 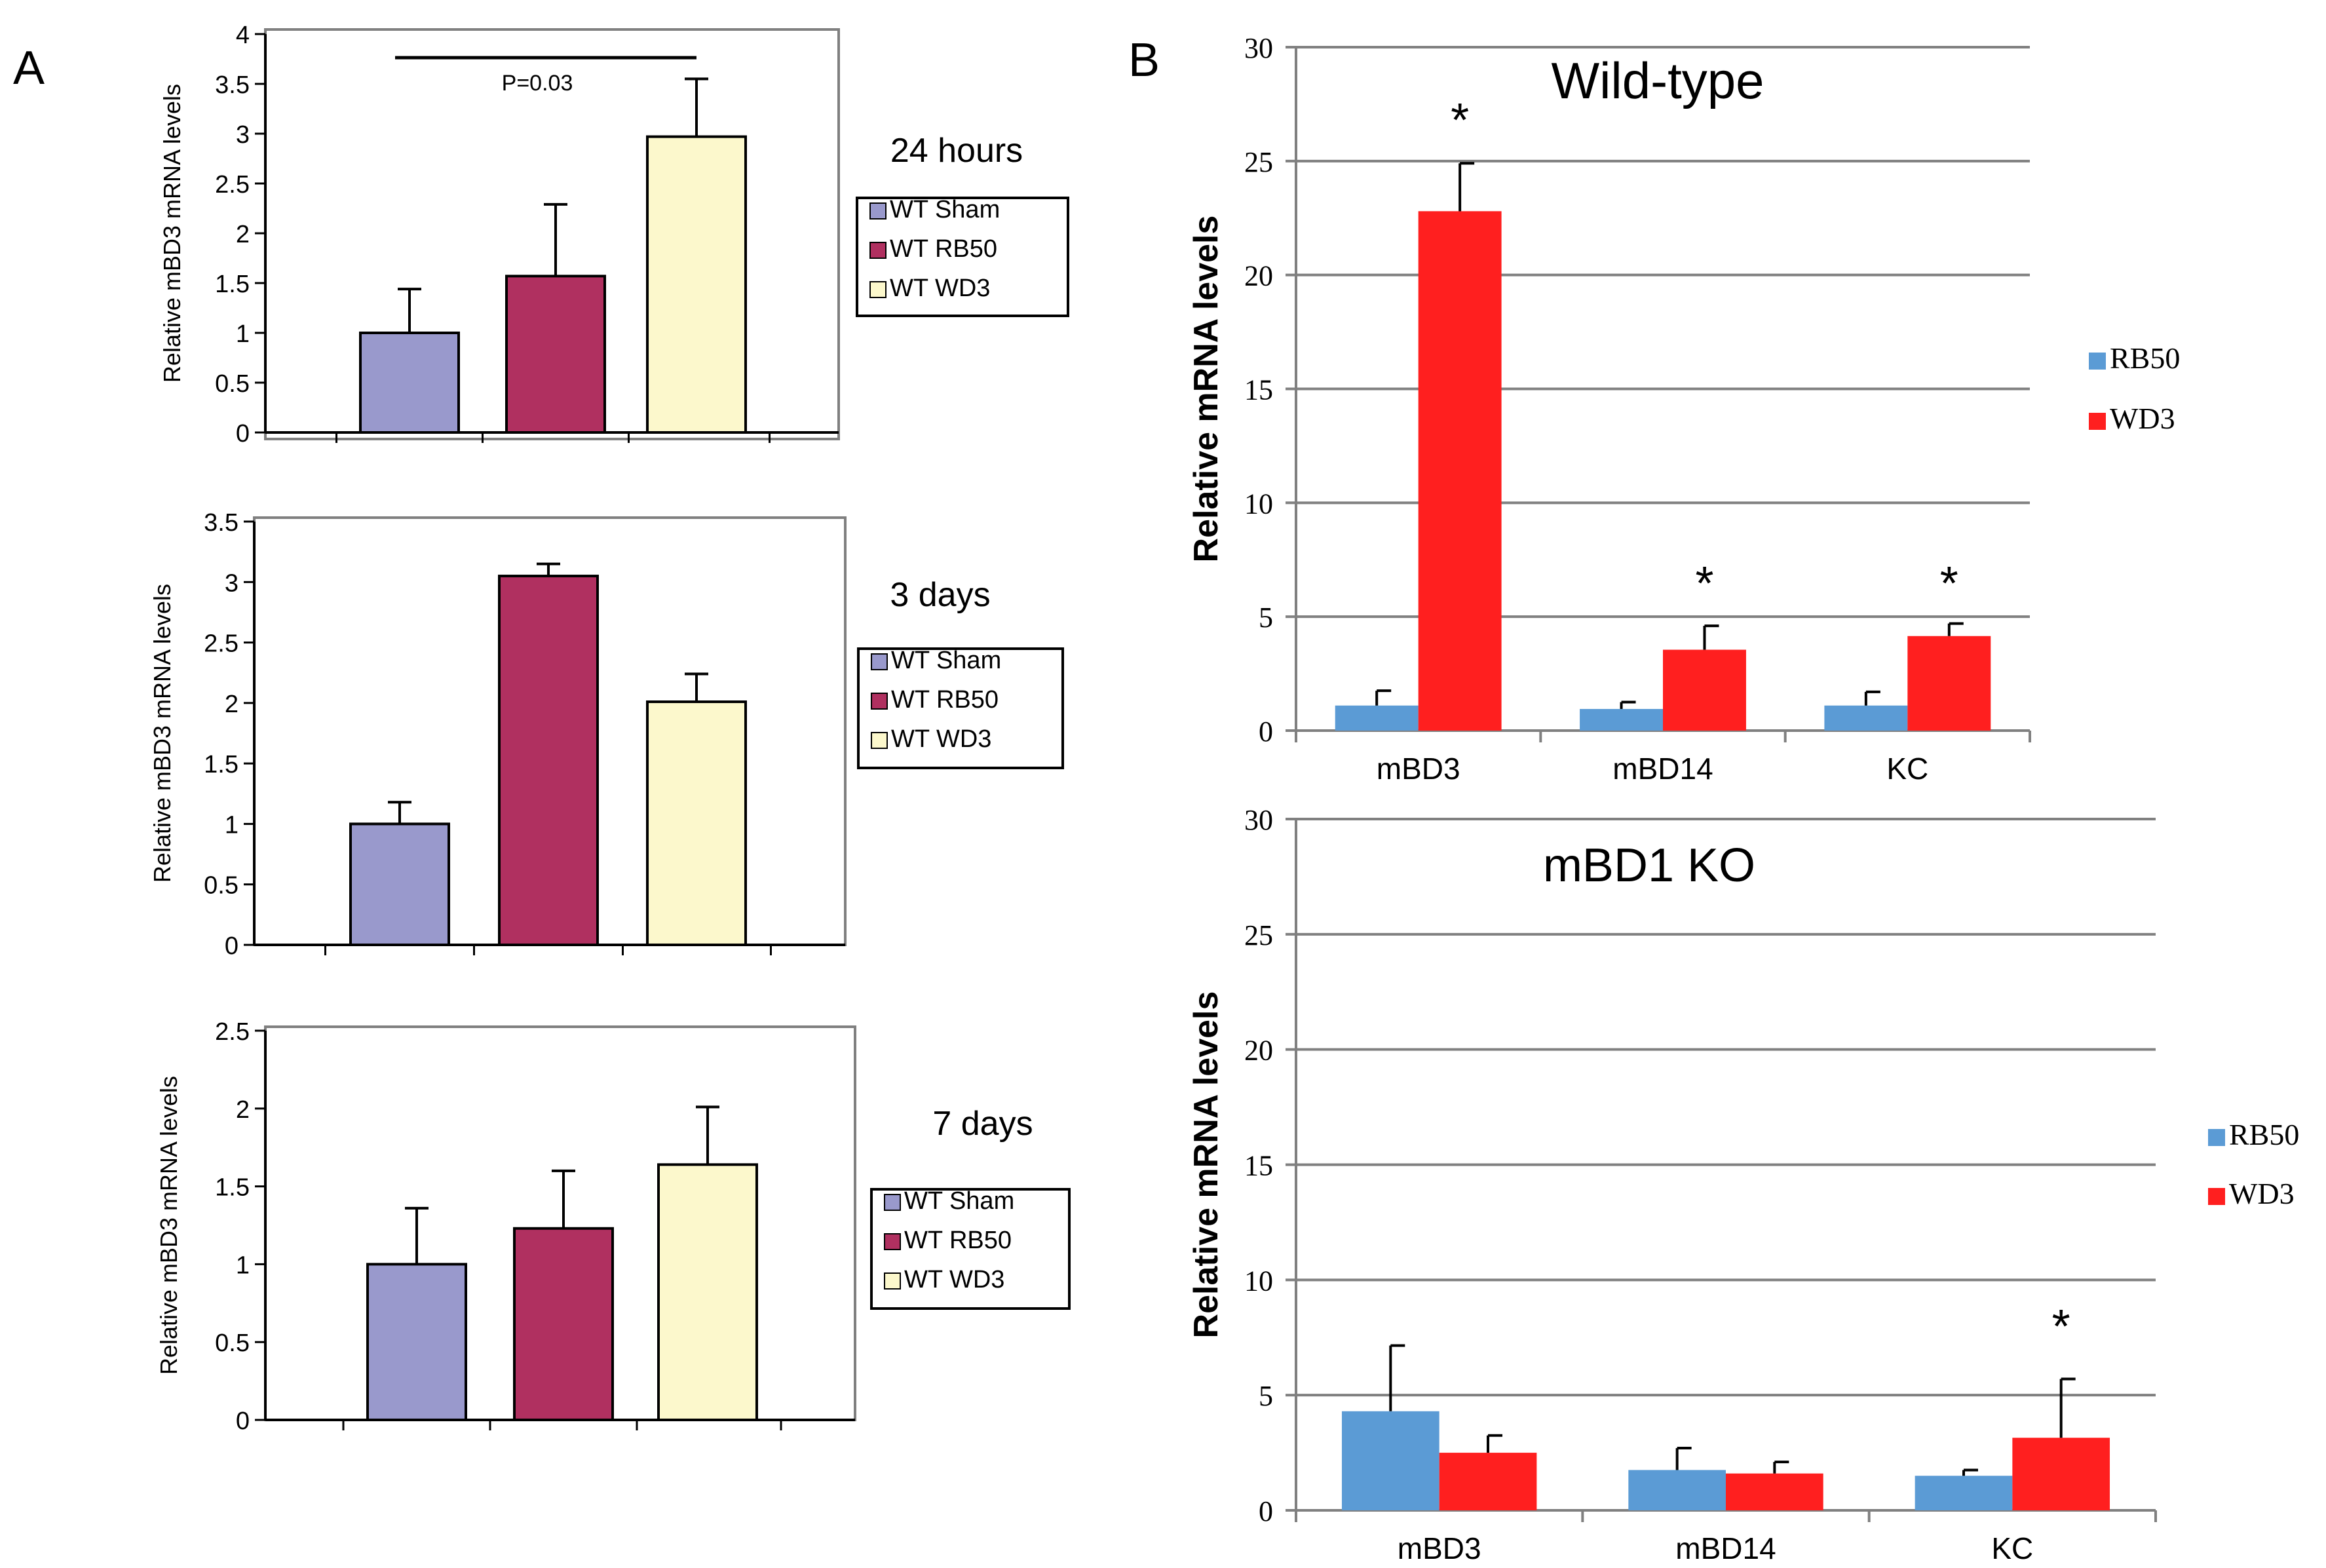 What do you see at coordinates (1657, 81) in the screenshot?
I see `chart-title: Wild-type` at bounding box center [1657, 81].